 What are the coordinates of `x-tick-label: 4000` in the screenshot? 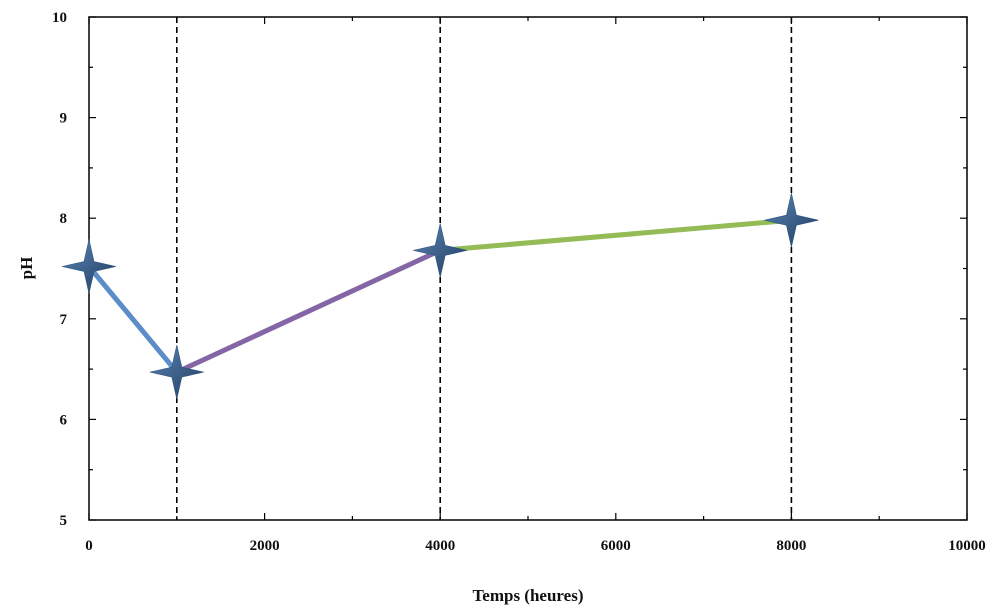 It's located at (440, 546).